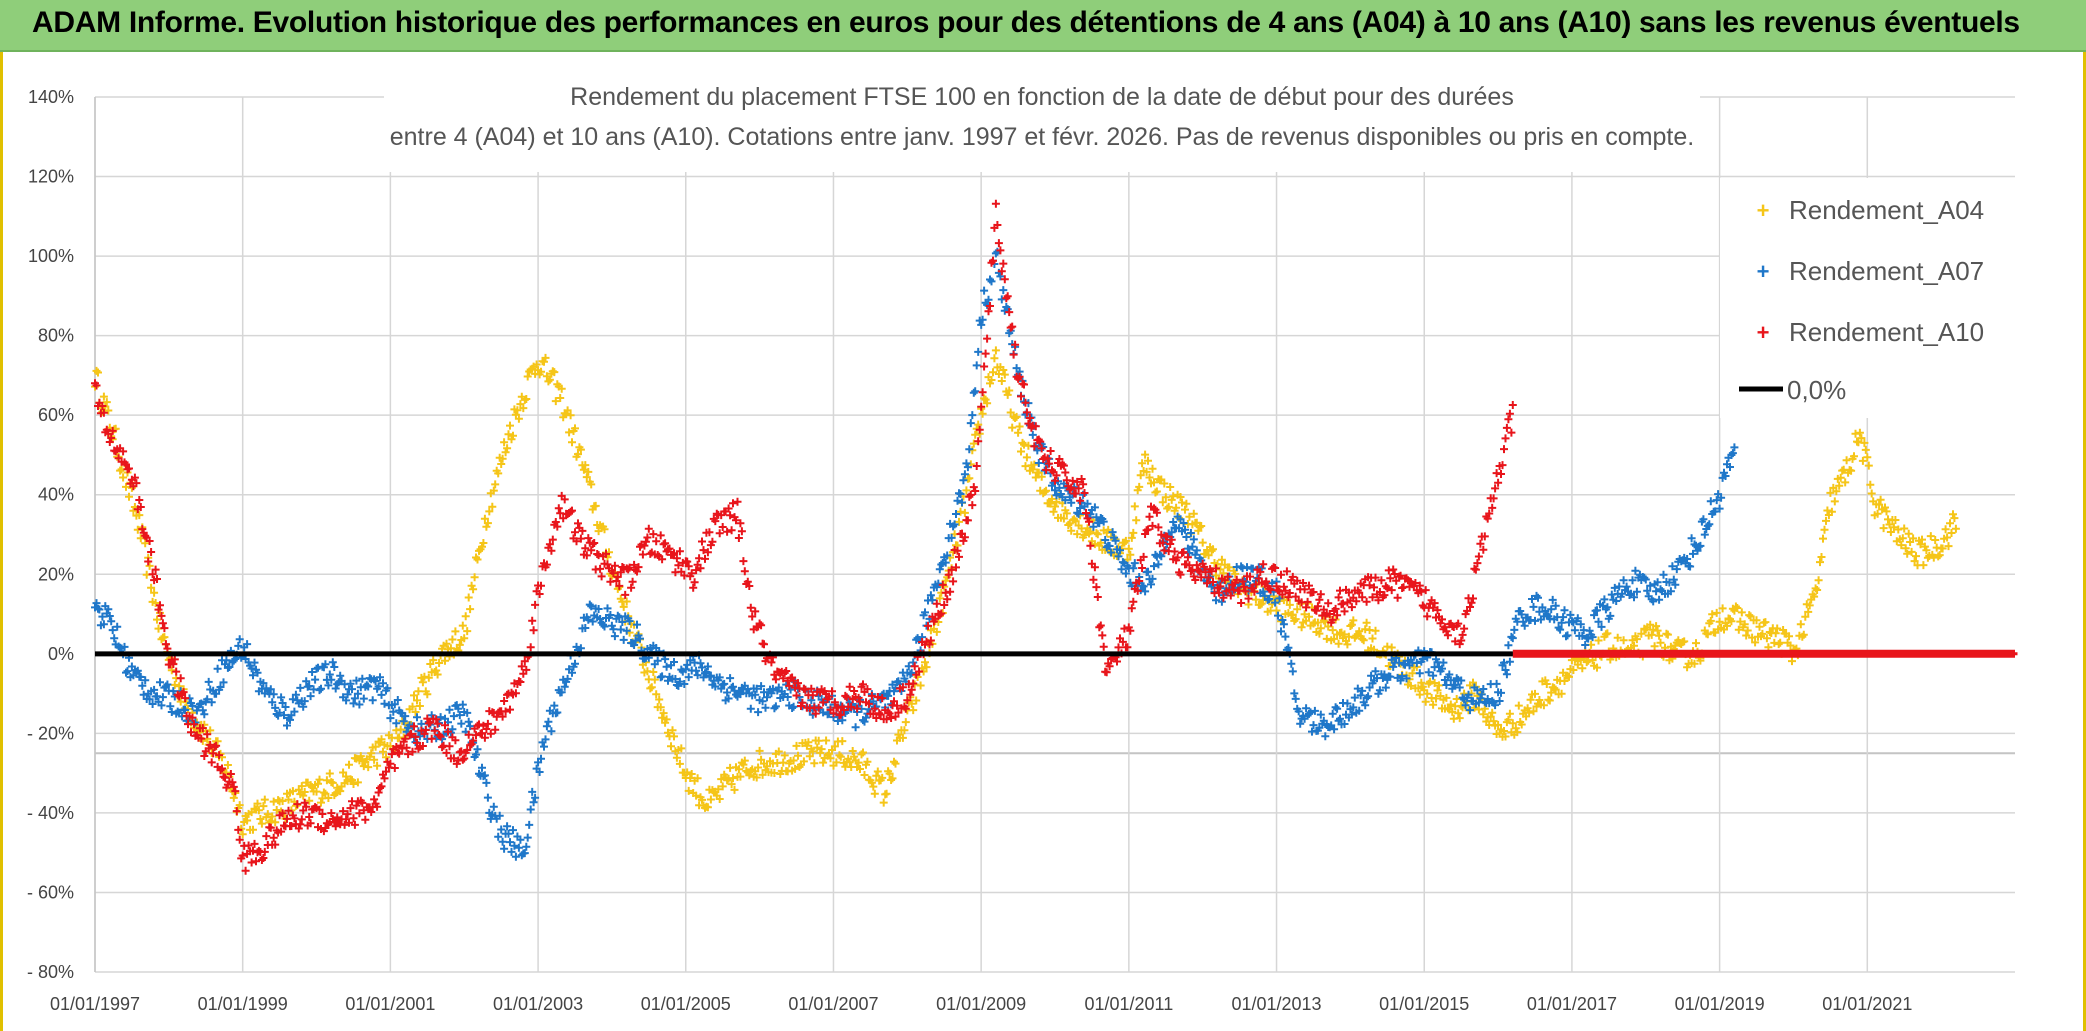 The width and height of the screenshot is (2086, 1031). What do you see at coordinates (56, 336) in the screenshot?
I see `y-tick-label: 80%` at bounding box center [56, 336].